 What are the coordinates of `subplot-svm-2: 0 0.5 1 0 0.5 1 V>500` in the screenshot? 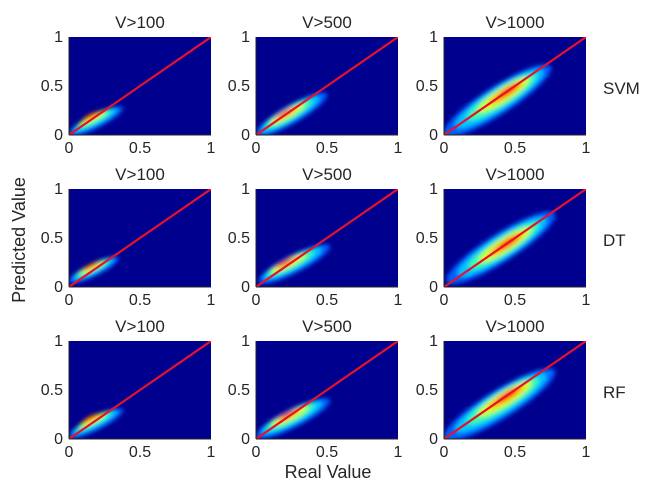 It's located at (315, 85).